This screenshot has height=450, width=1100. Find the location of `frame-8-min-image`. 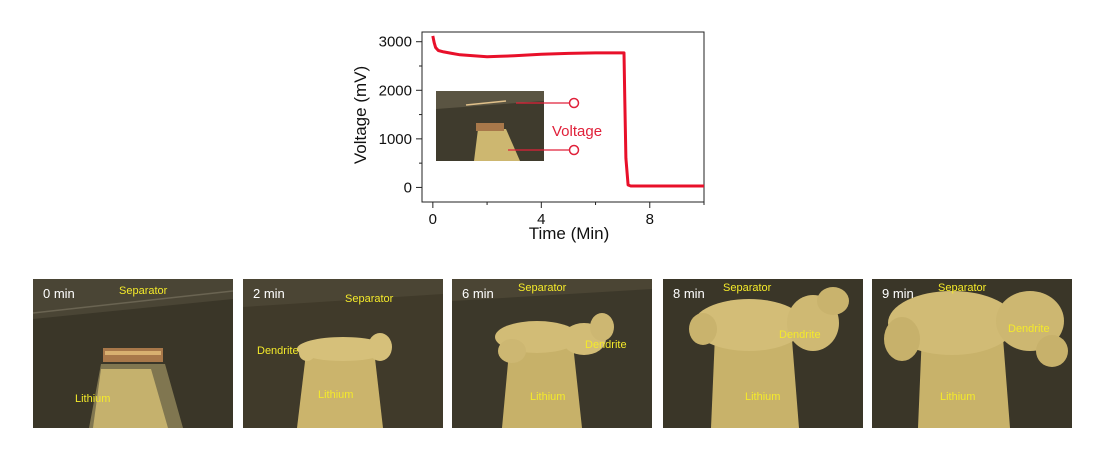

frame-8-min-image is located at coordinates (763, 353).